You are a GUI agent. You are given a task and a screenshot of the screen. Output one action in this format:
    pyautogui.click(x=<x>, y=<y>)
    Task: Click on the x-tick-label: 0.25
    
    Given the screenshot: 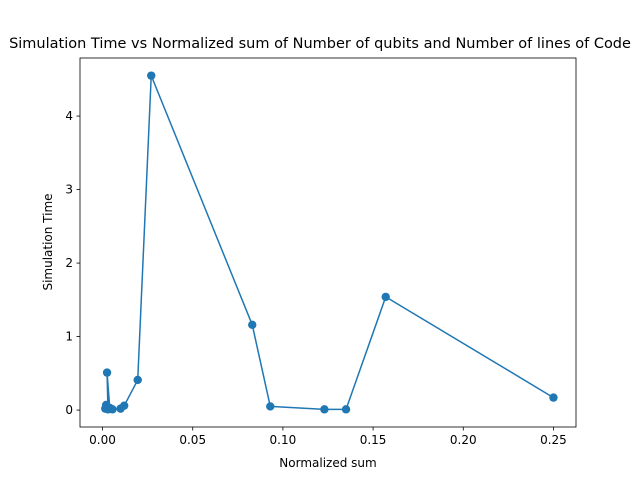 What is the action you would take?
    pyautogui.click(x=553, y=440)
    